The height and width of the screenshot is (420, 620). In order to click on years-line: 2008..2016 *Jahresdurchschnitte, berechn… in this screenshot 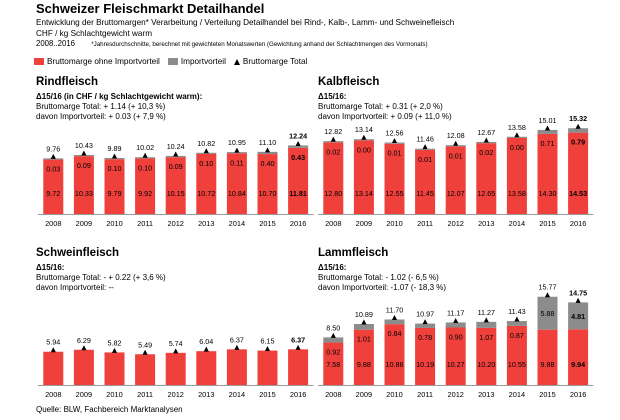, I will do `click(232, 43)`.